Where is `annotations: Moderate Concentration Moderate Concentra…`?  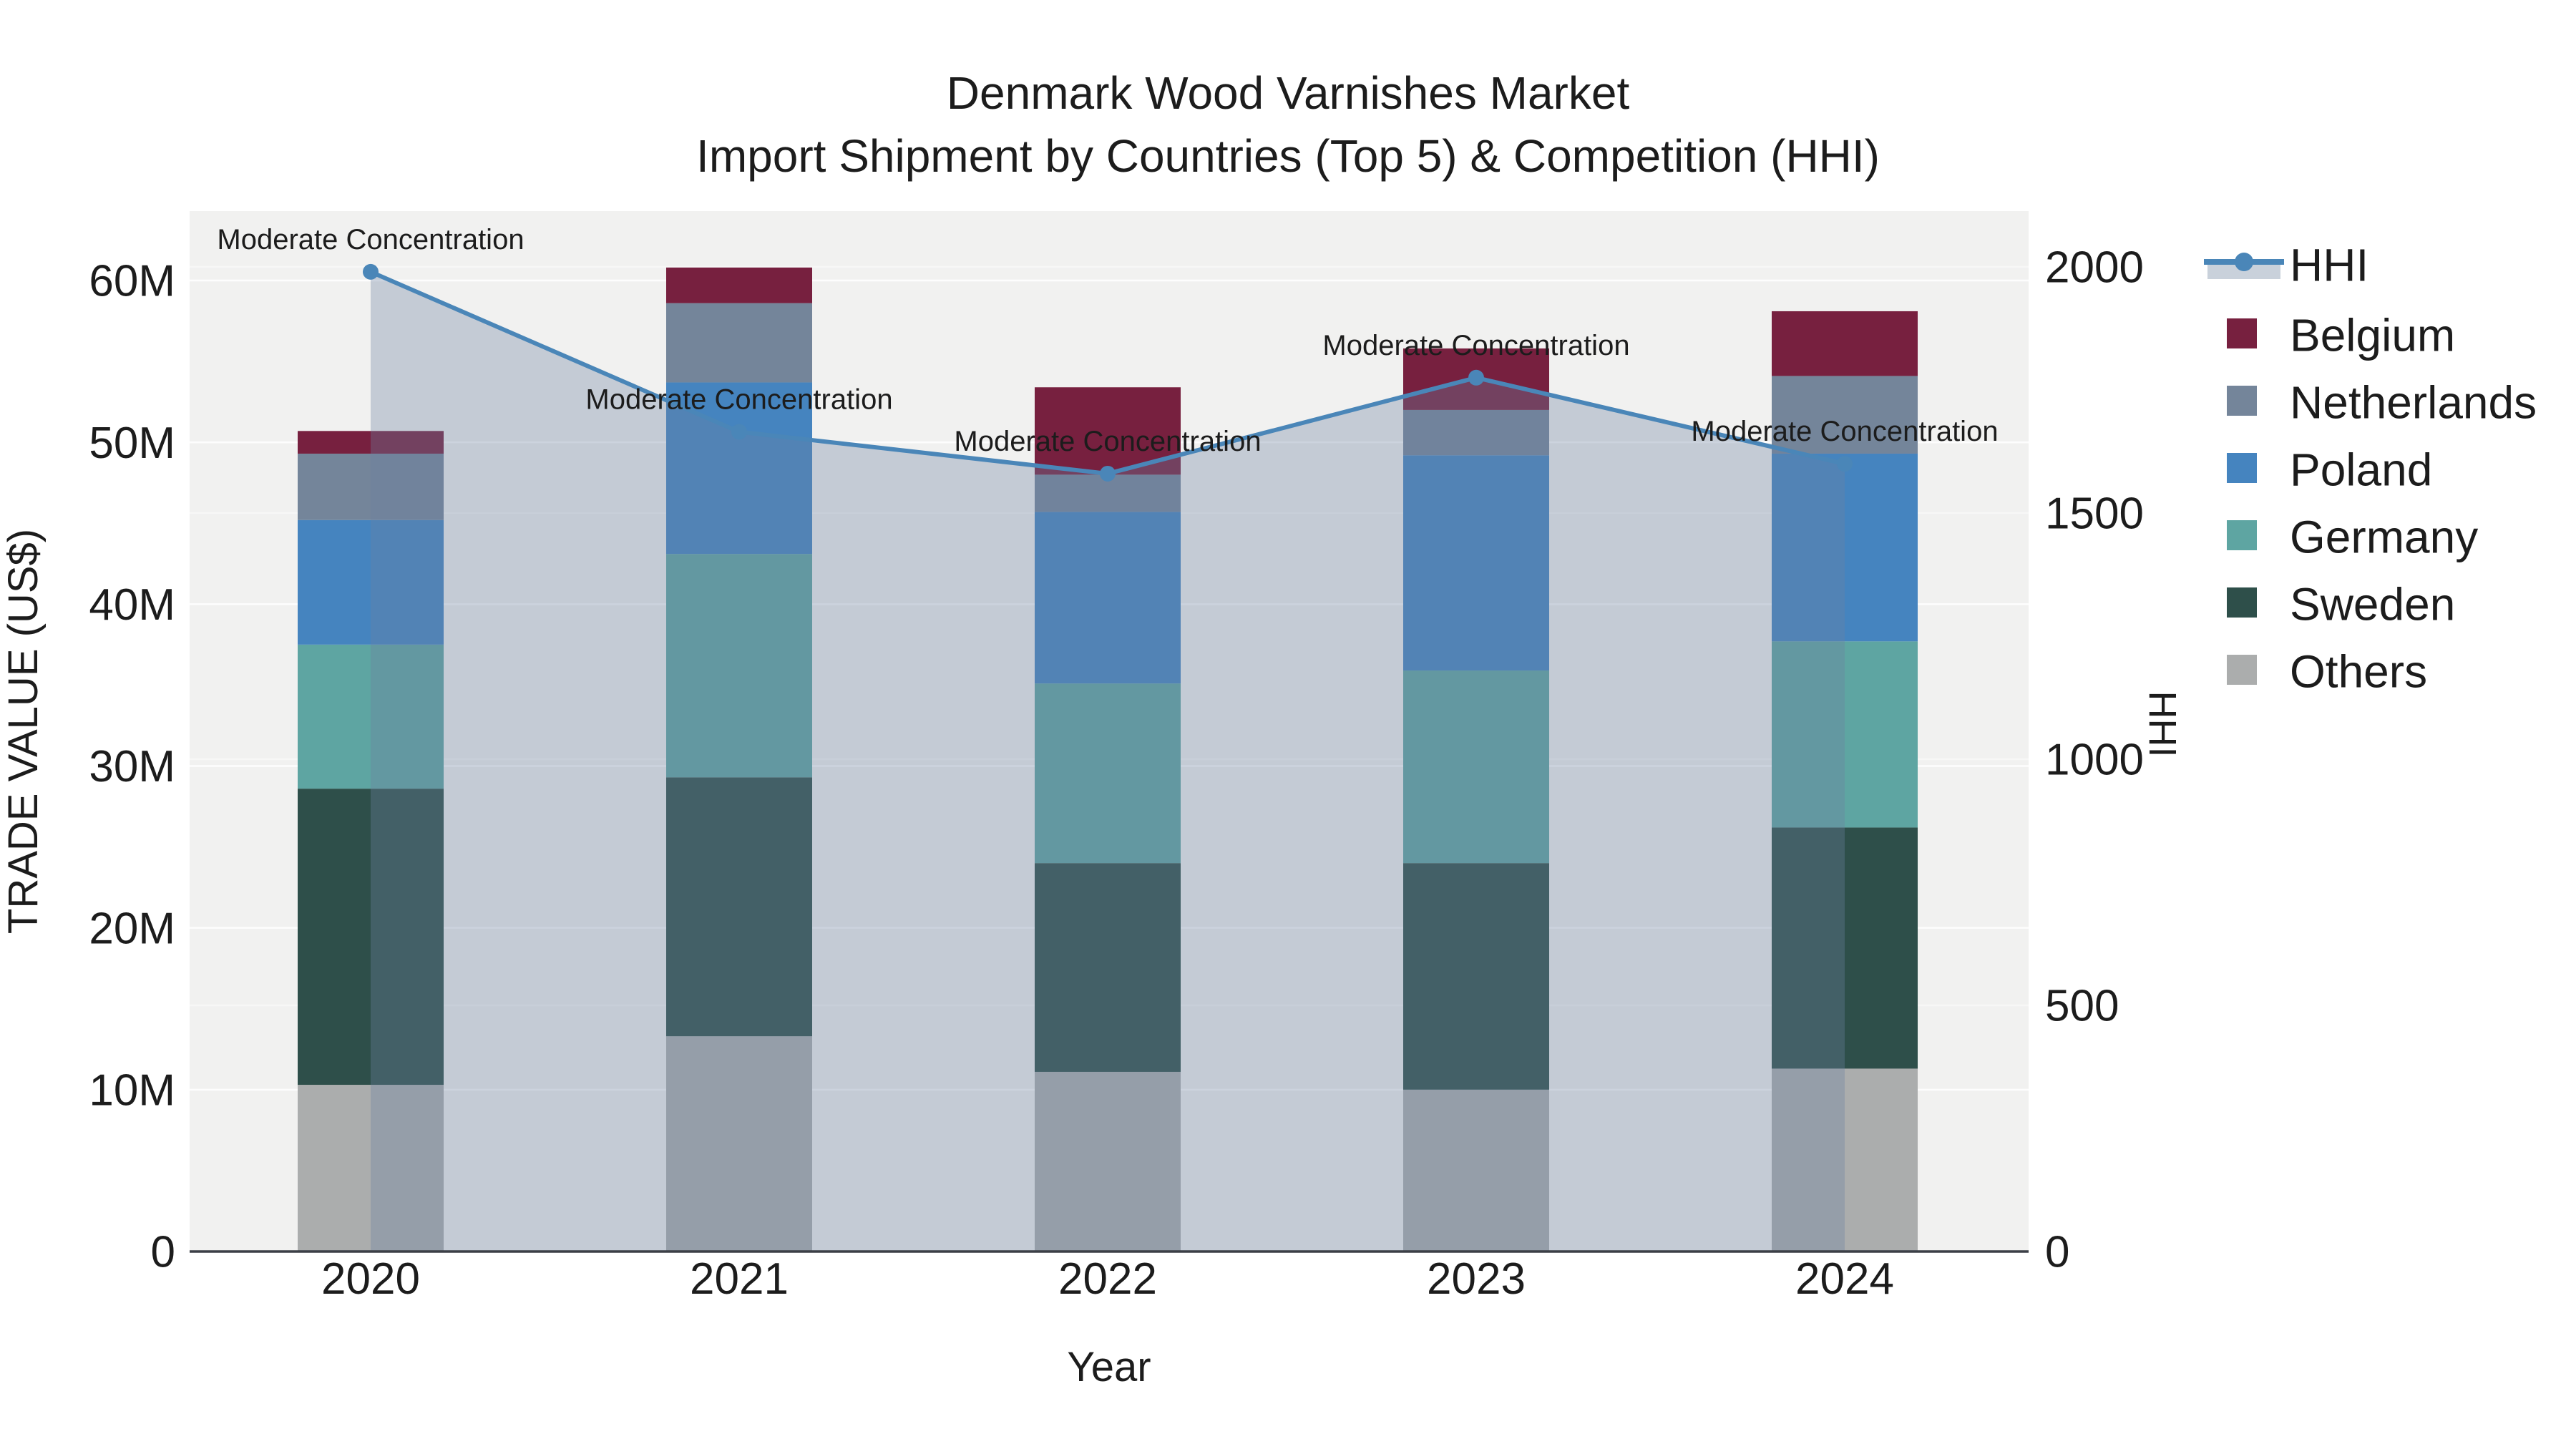
annotations: Moderate Concentration Moderate Concentra… is located at coordinates (1107, 340).